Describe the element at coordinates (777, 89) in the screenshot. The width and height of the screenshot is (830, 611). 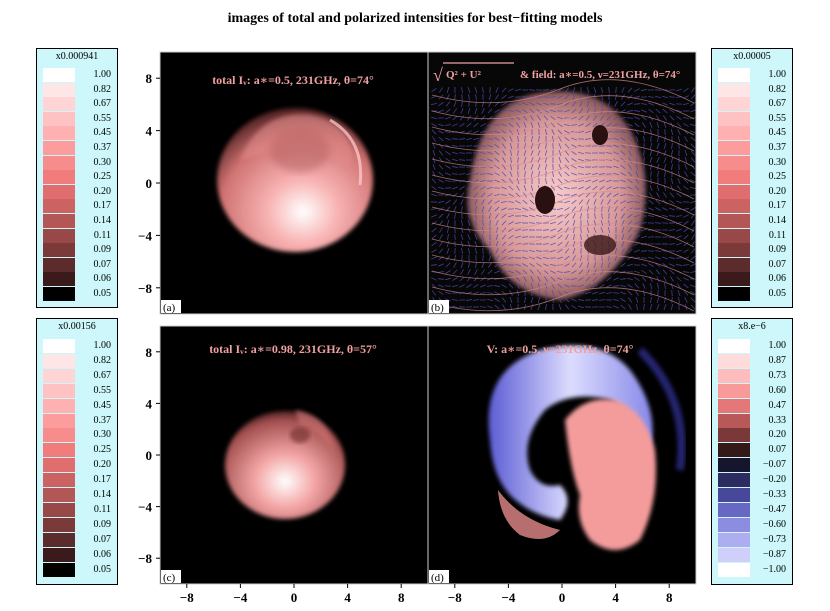
I see `colorbar-level-label: 0.82` at that location.